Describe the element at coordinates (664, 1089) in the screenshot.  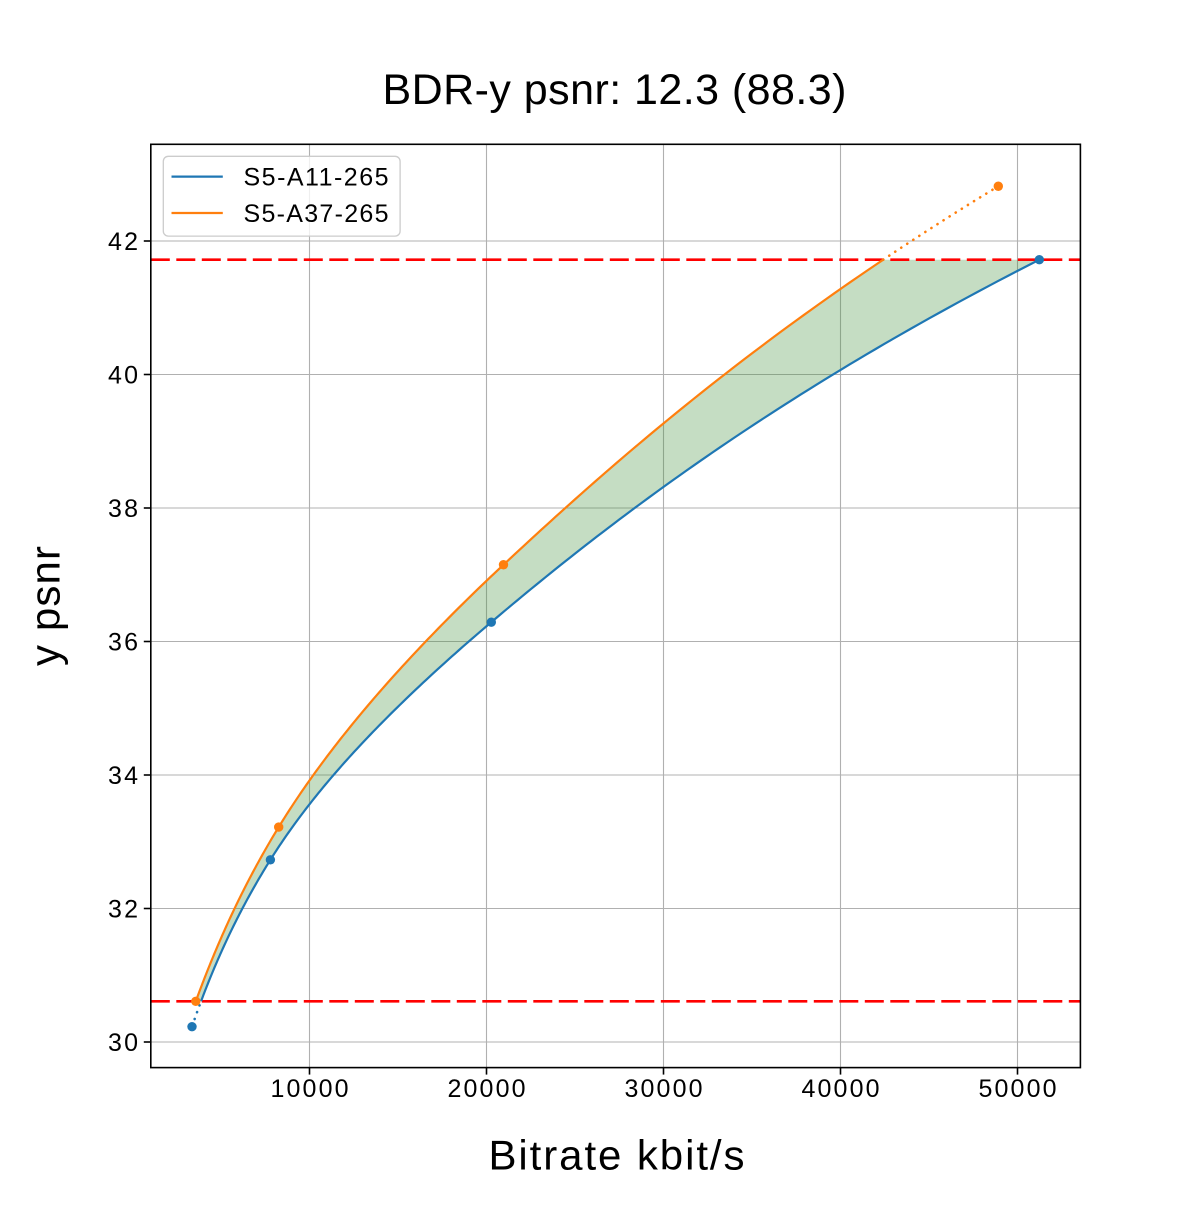
I see `svg-text: 30000` at that location.